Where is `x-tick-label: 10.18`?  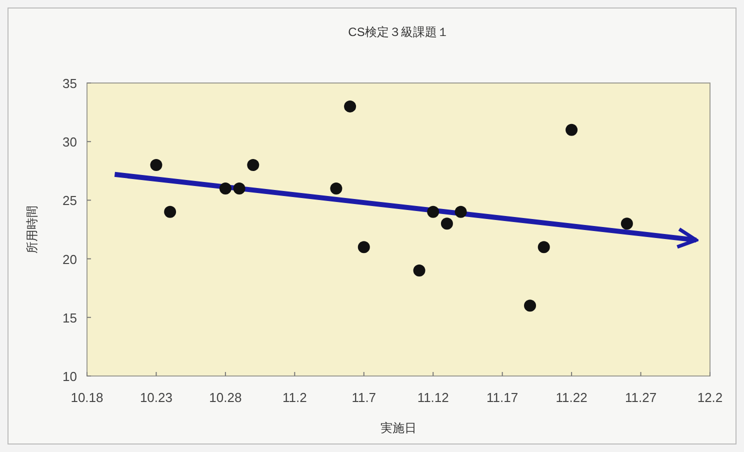
x-tick-label: 10.18 is located at coordinates (87, 397).